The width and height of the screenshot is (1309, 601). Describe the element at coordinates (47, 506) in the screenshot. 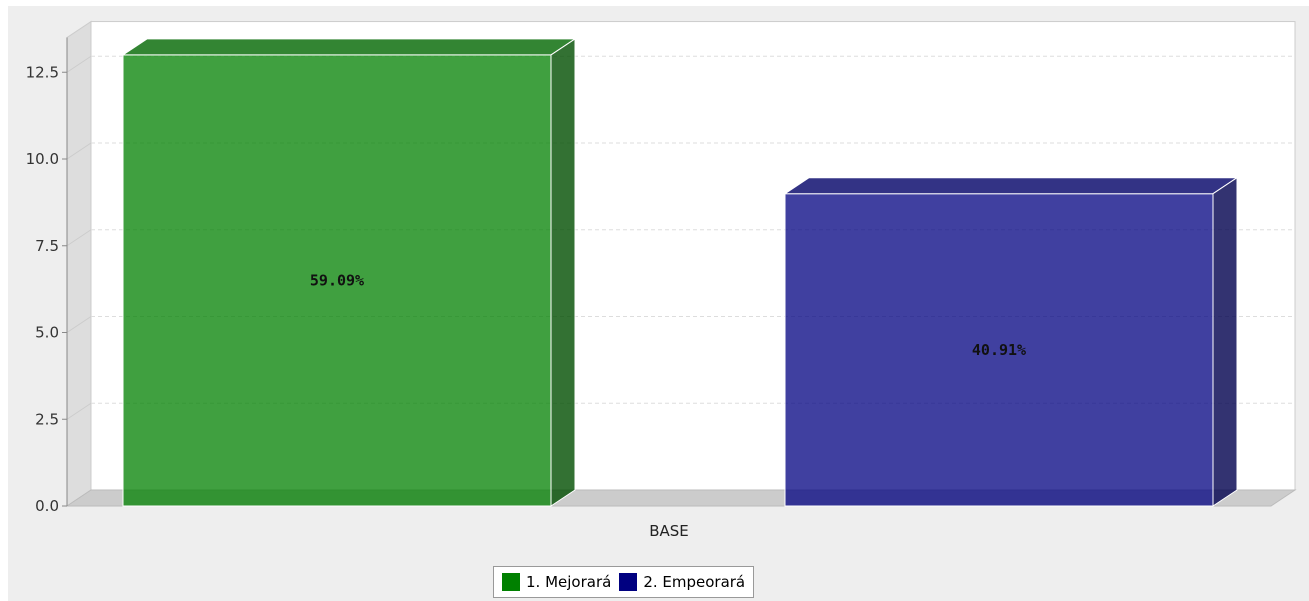

I see `y-tick-label: 0.0` at that location.